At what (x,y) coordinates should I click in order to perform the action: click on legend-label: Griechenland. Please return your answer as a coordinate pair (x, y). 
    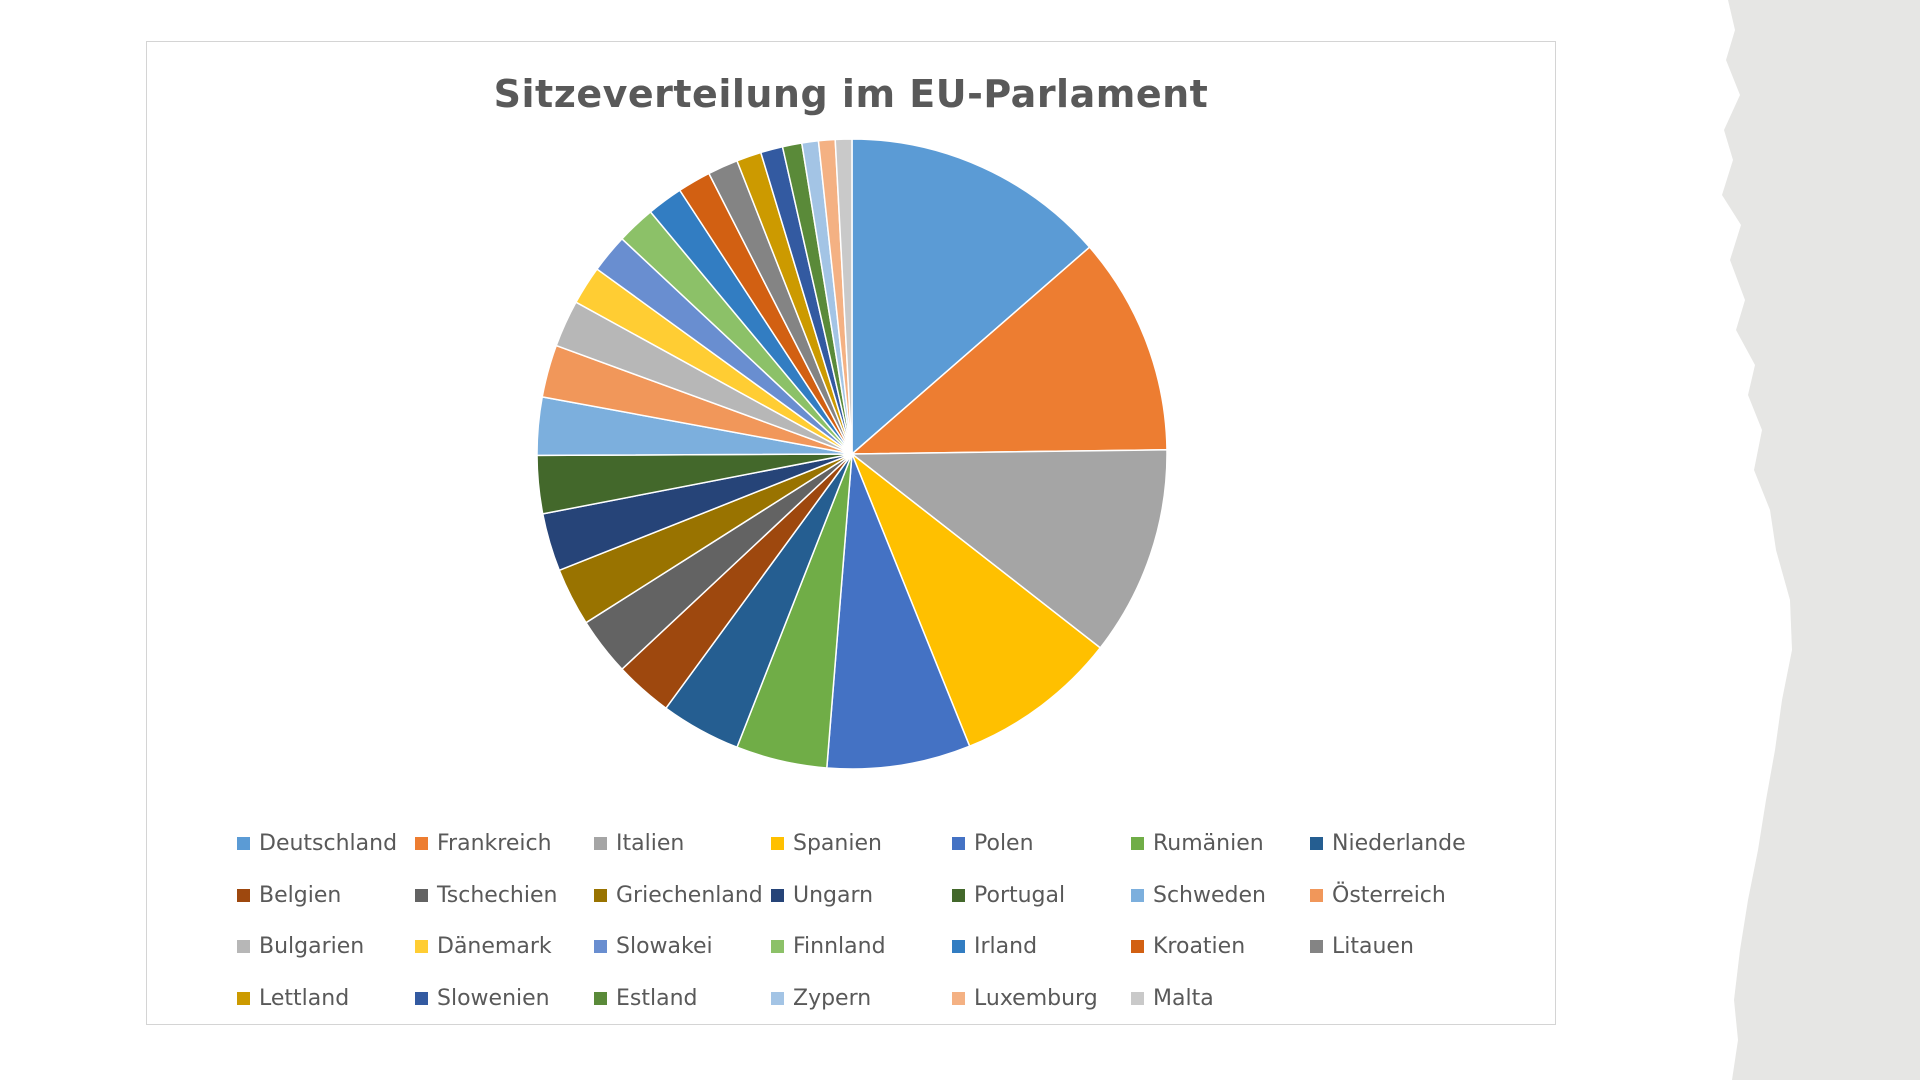
    Looking at the image, I should click on (689, 895).